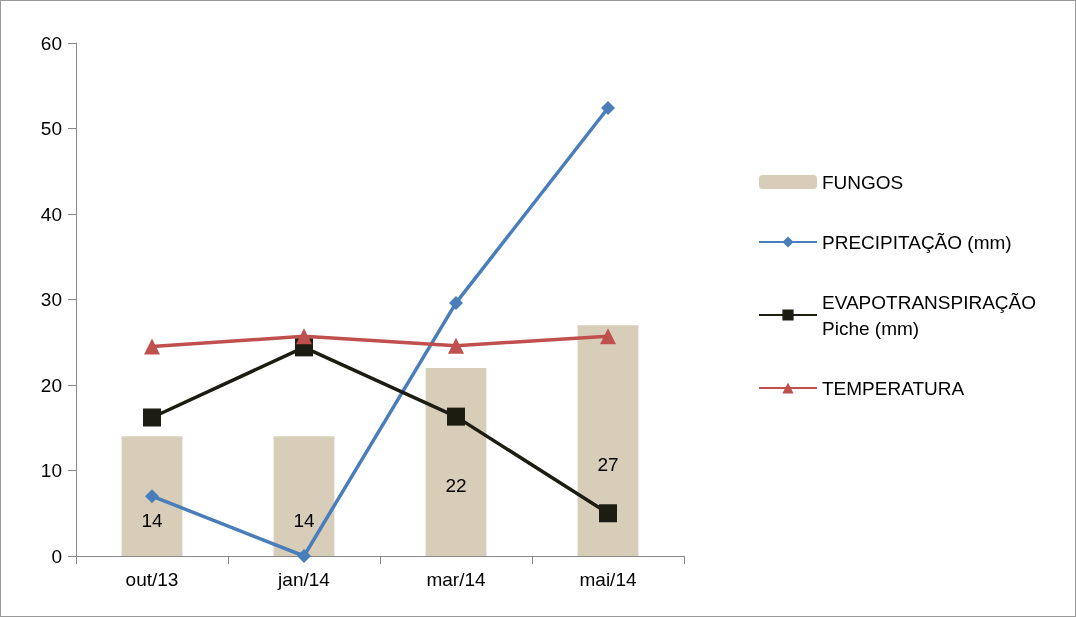 The height and width of the screenshot is (617, 1076). What do you see at coordinates (608, 465) in the screenshot?
I see `data-label: 27` at bounding box center [608, 465].